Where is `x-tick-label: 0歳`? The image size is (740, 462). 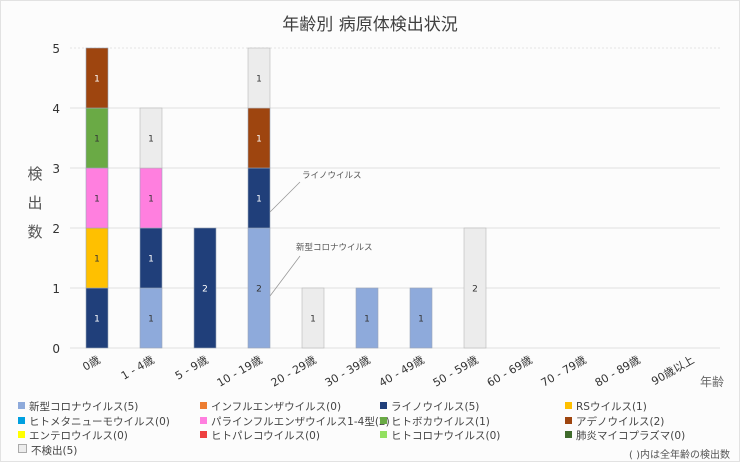 x-tick-label: 0歳 is located at coordinates (91, 363).